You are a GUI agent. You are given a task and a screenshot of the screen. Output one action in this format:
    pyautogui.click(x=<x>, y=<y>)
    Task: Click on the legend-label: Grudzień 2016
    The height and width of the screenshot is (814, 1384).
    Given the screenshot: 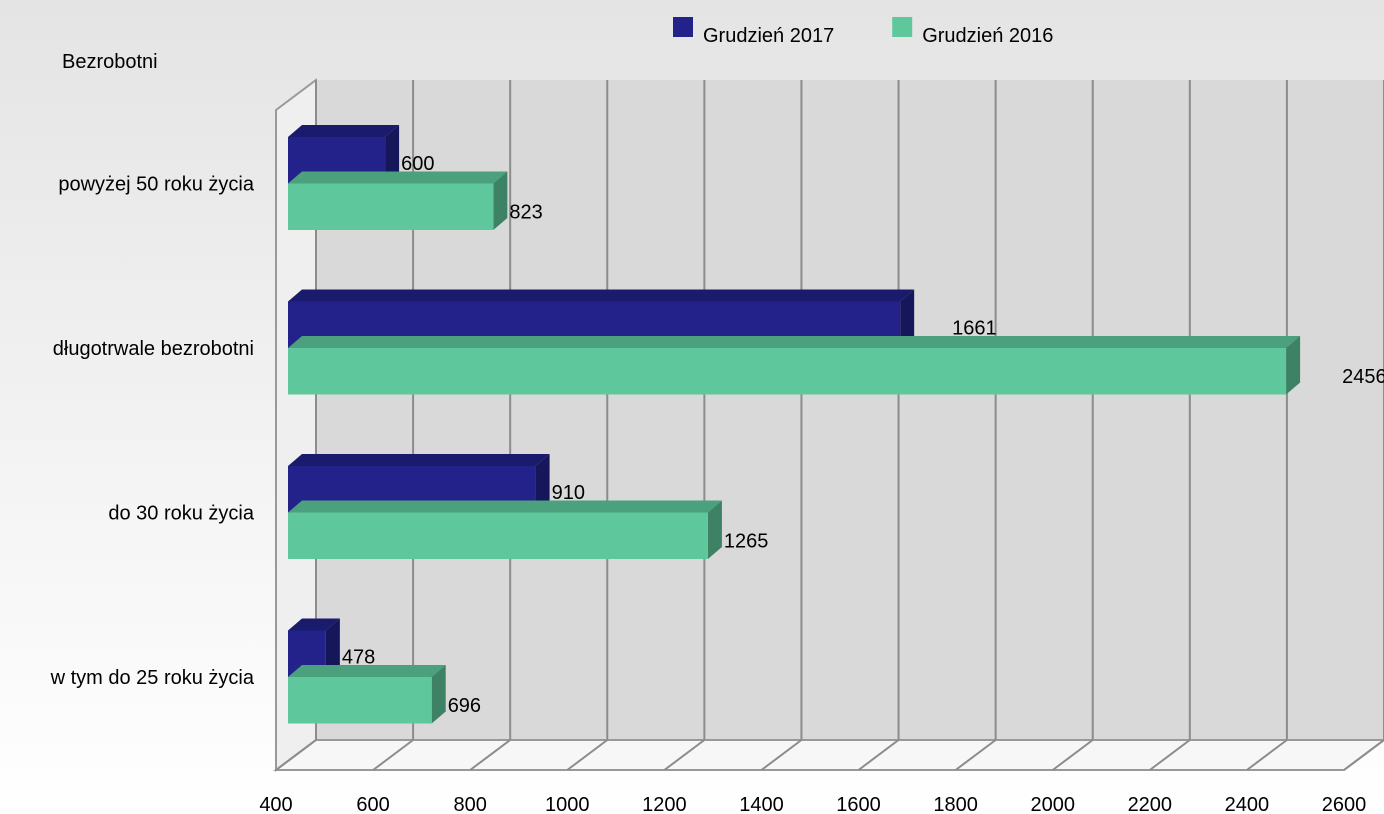 What is the action you would take?
    pyautogui.click(x=987, y=36)
    